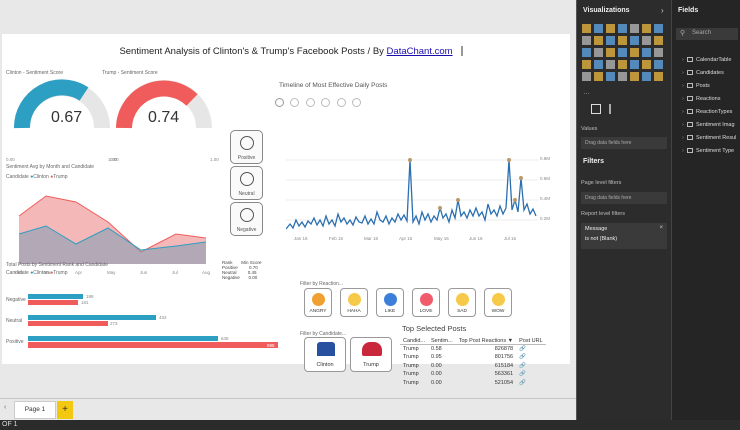  Describe the element at coordinates (708, 151) in the screenshot. I see `field-table-item: › Sentiment Type` at that location.